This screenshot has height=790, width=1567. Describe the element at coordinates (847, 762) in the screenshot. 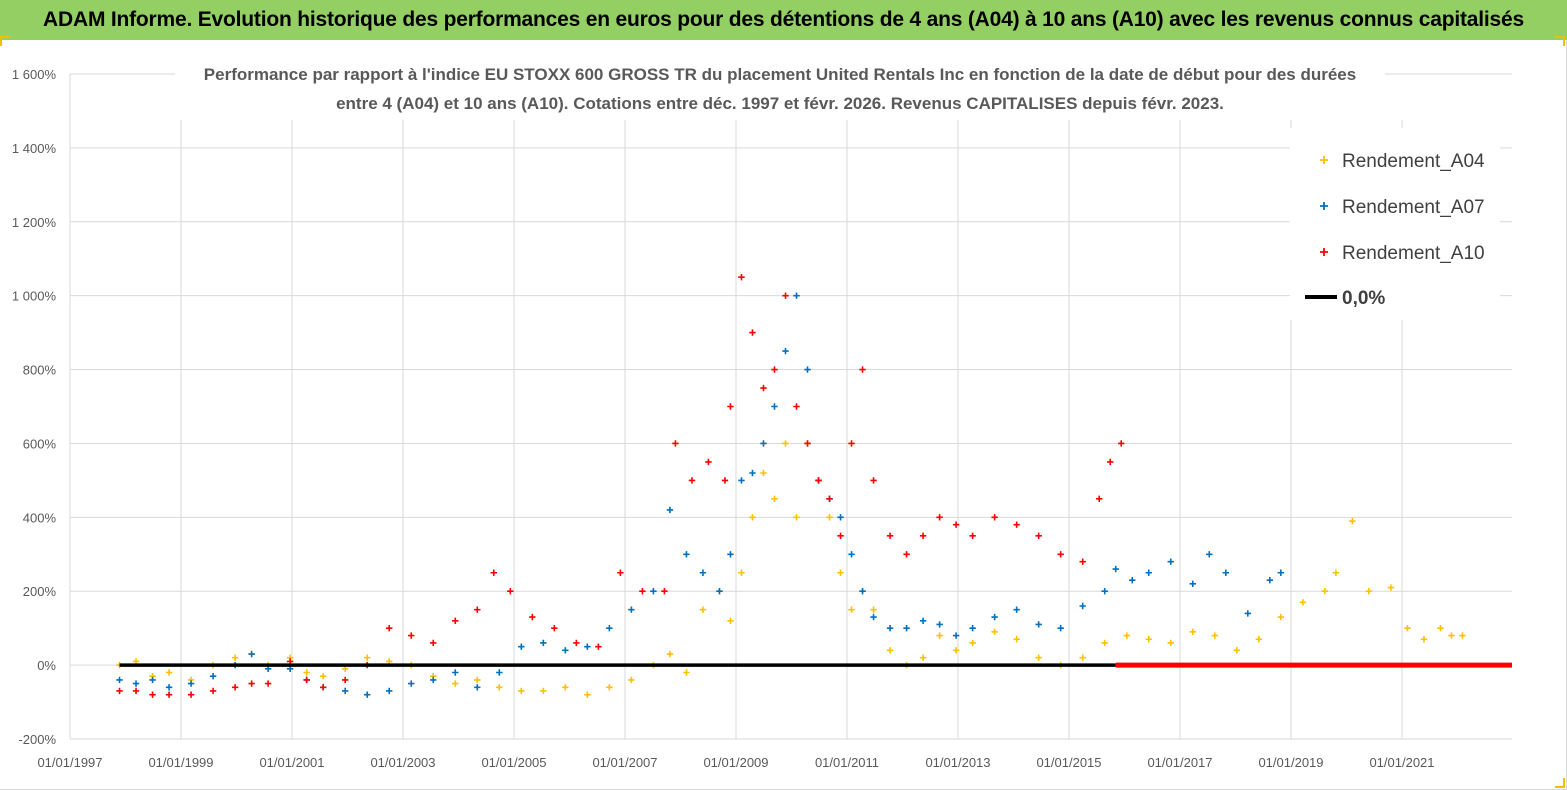

I see `x-tick-label: 01/01/2011` at that location.